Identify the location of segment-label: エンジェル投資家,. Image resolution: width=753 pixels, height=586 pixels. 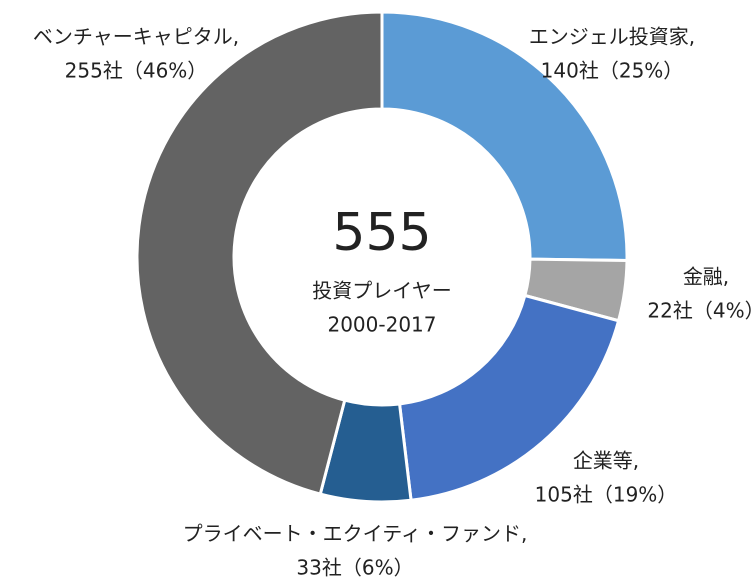
(612, 37).